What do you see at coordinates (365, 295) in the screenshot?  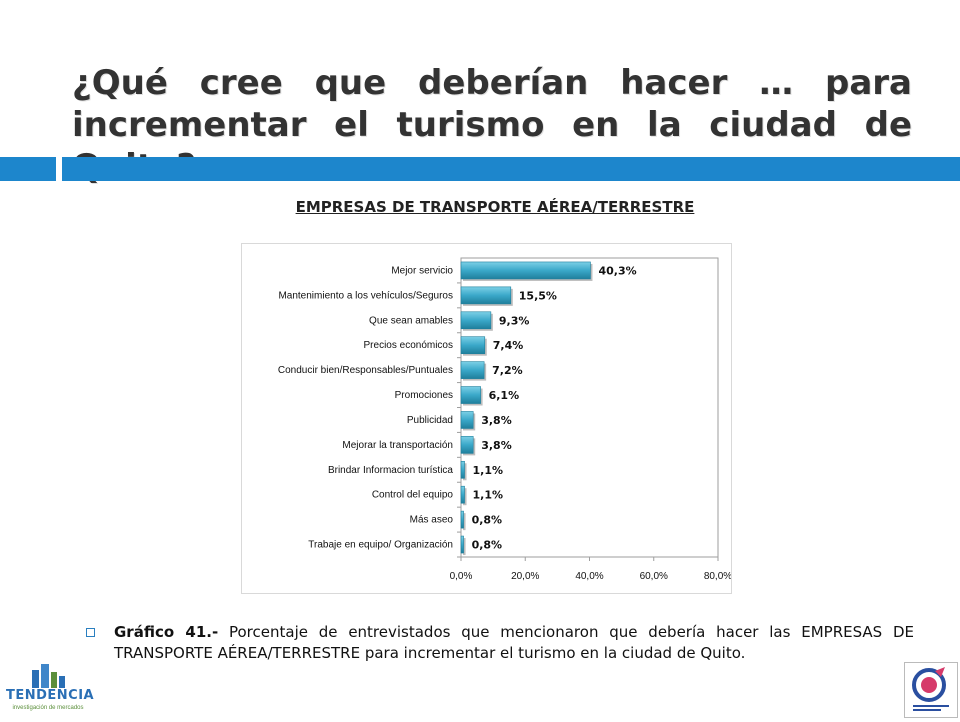 I see `category-label: Mantenimiento a los vehículos/Seguros` at bounding box center [365, 295].